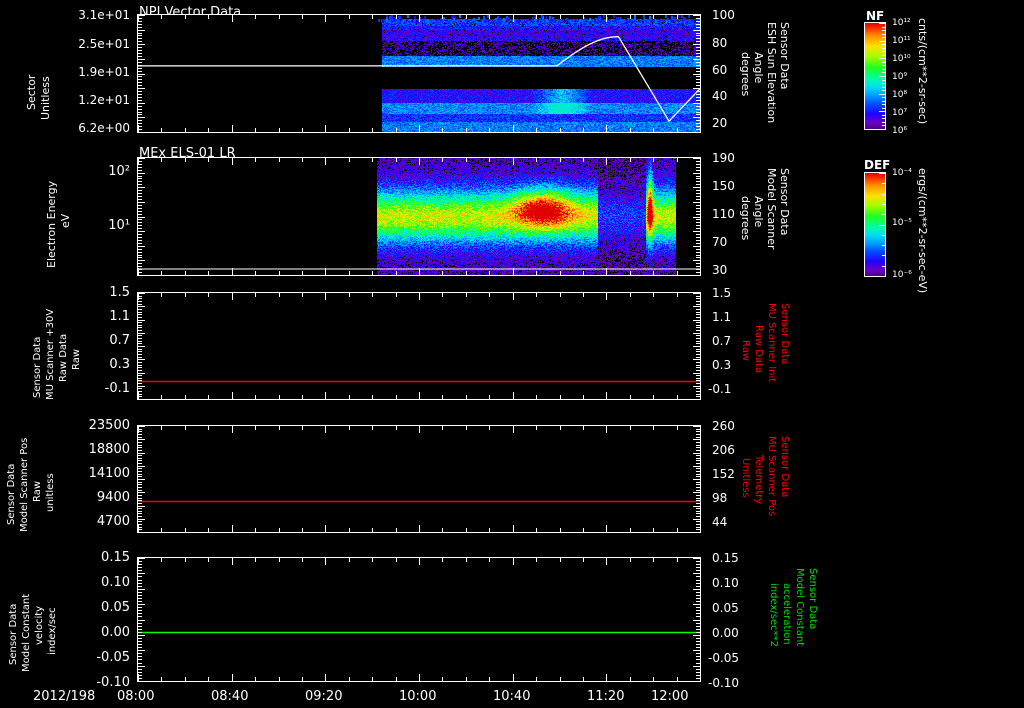 This screenshot has width=1024, height=708. Describe the element at coordinates (745, 351) in the screenshot. I see `panel-3-right-axis-label-line-3: Raw` at that location.